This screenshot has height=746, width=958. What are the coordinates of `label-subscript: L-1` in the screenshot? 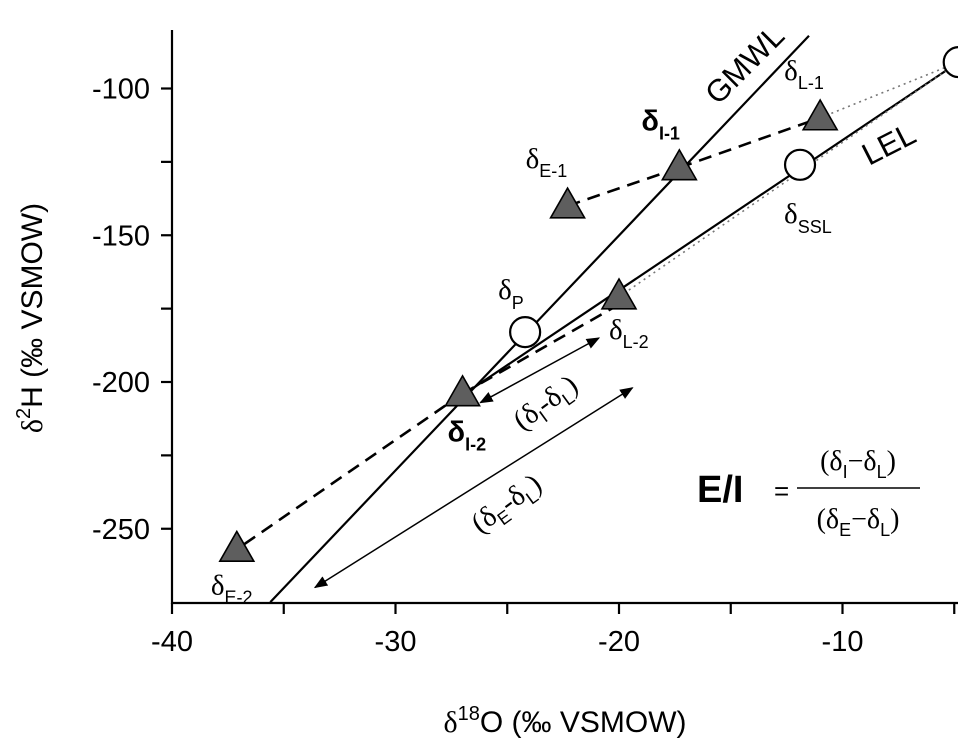 It's located at (811, 83).